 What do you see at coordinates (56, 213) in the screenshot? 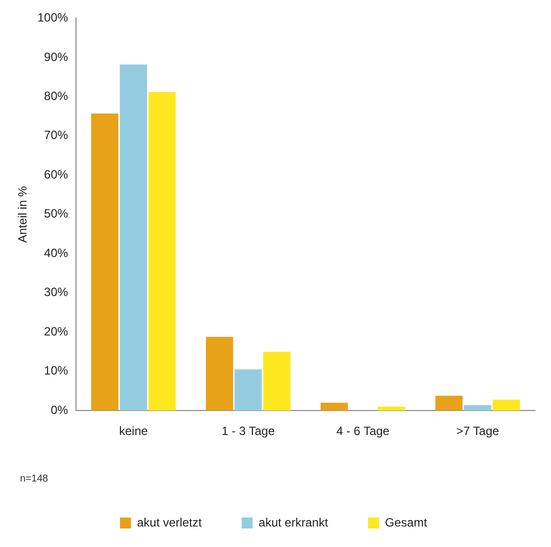
I see `y-tick-label: 50%` at bounding box center [56, 213].